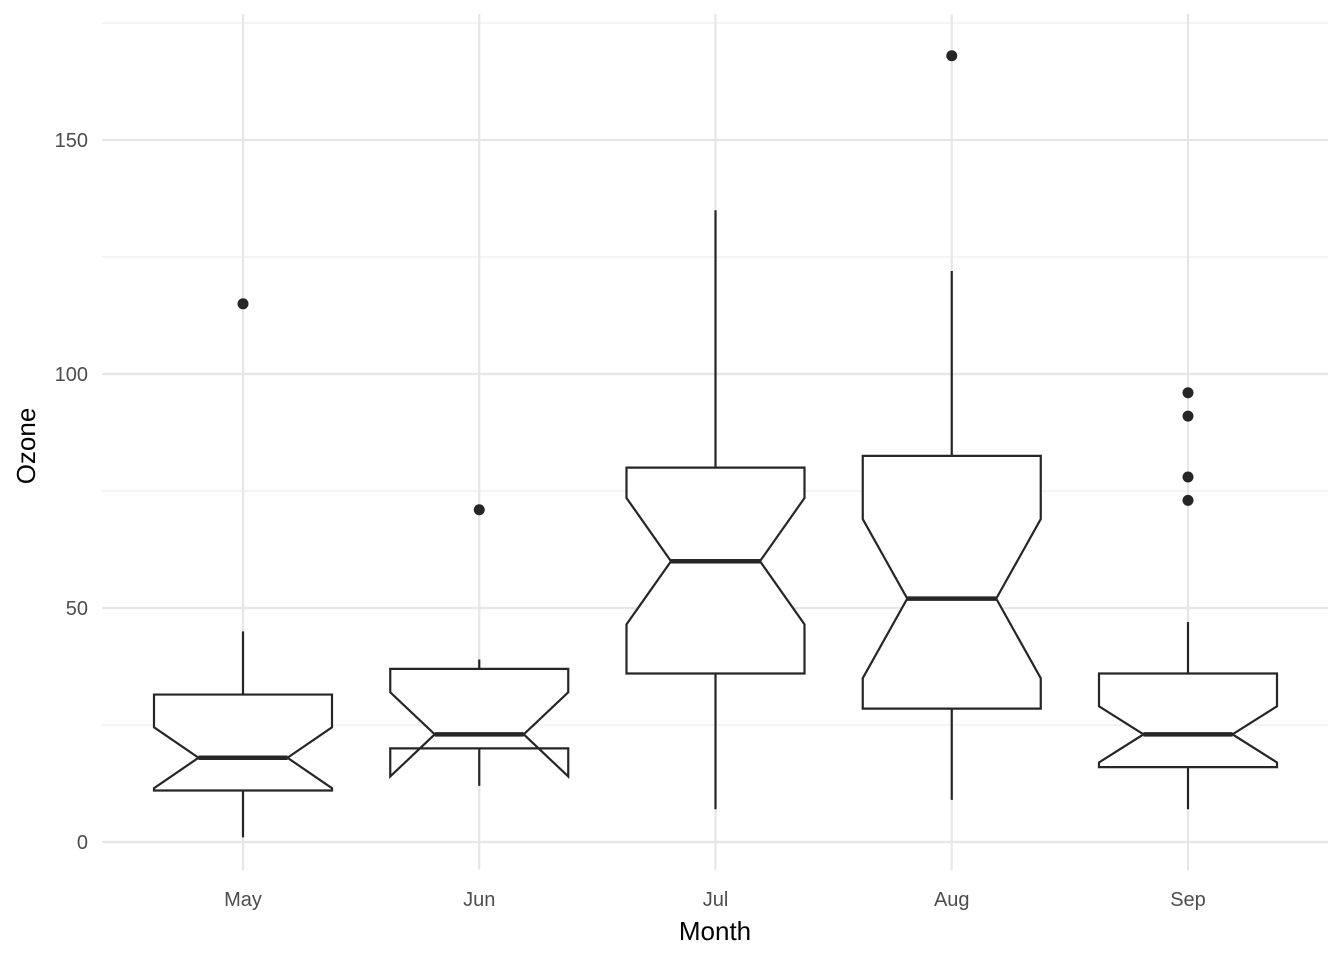 The height and width of the screenshot is (960, 1344). I want to click on y-axis-title: Ozone, so click(26, 446).